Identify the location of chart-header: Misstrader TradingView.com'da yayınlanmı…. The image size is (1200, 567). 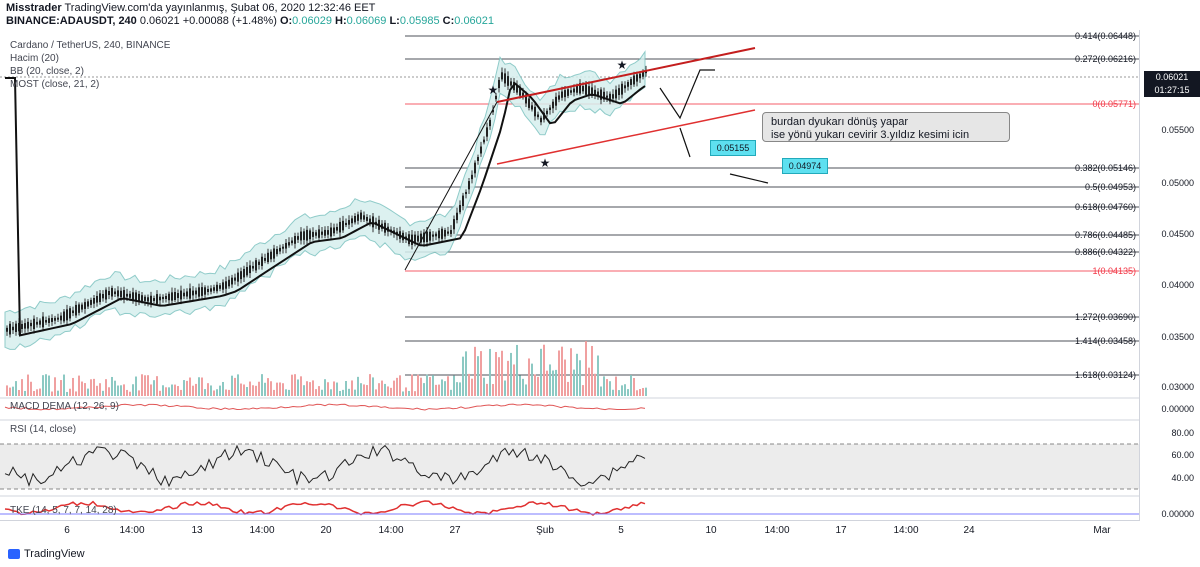
(600, 15).